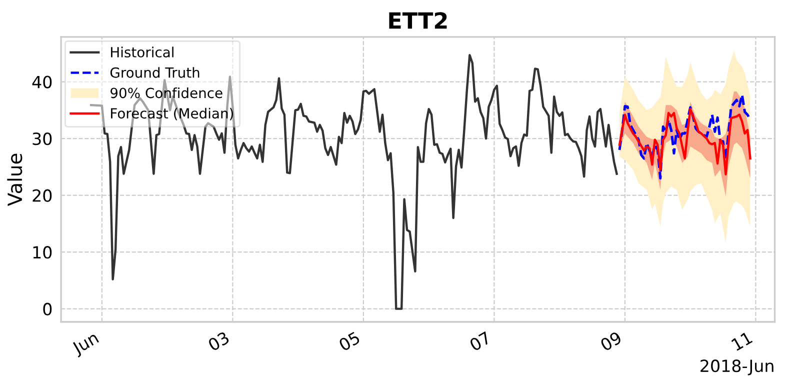  What do you see at coordinates (155, 72) in the screenshot?
I see `legend-label: Ground Truth` at bounding box center [155, 72].